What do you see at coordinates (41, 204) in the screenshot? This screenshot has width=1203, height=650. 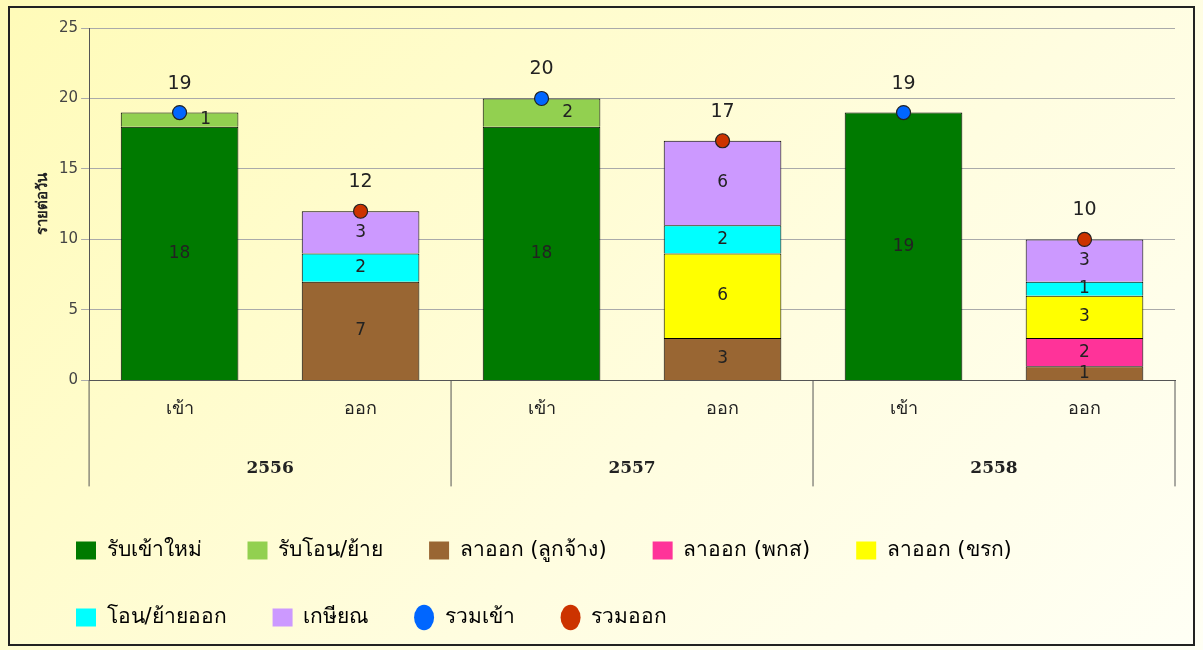 I see `y-axis-title: รายต่อวัน` at bounding box center [41, 204].